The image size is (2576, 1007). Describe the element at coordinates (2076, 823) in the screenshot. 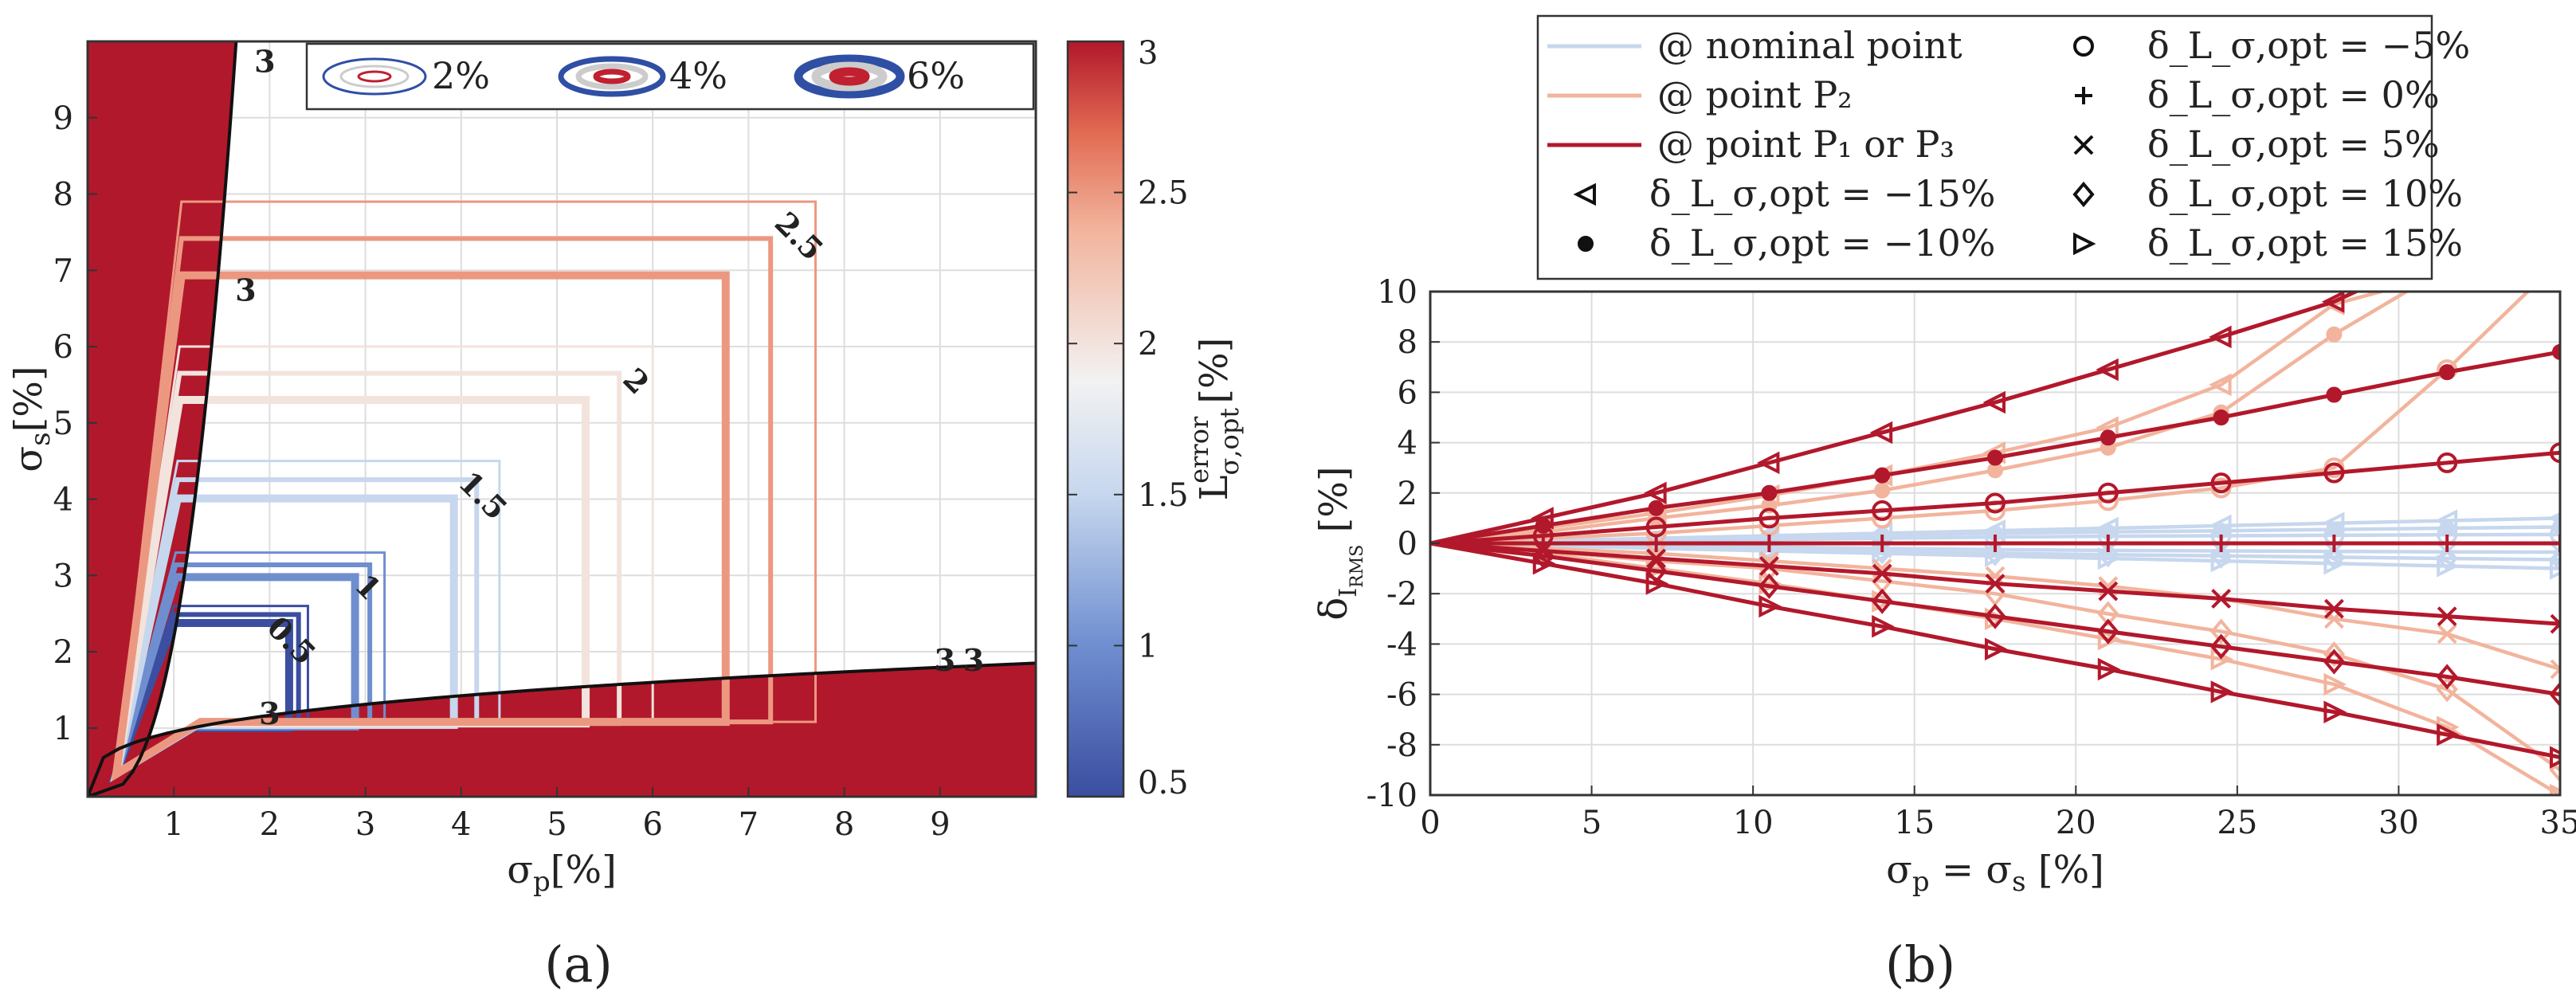

I see `x-tick-label: 20` at that location.